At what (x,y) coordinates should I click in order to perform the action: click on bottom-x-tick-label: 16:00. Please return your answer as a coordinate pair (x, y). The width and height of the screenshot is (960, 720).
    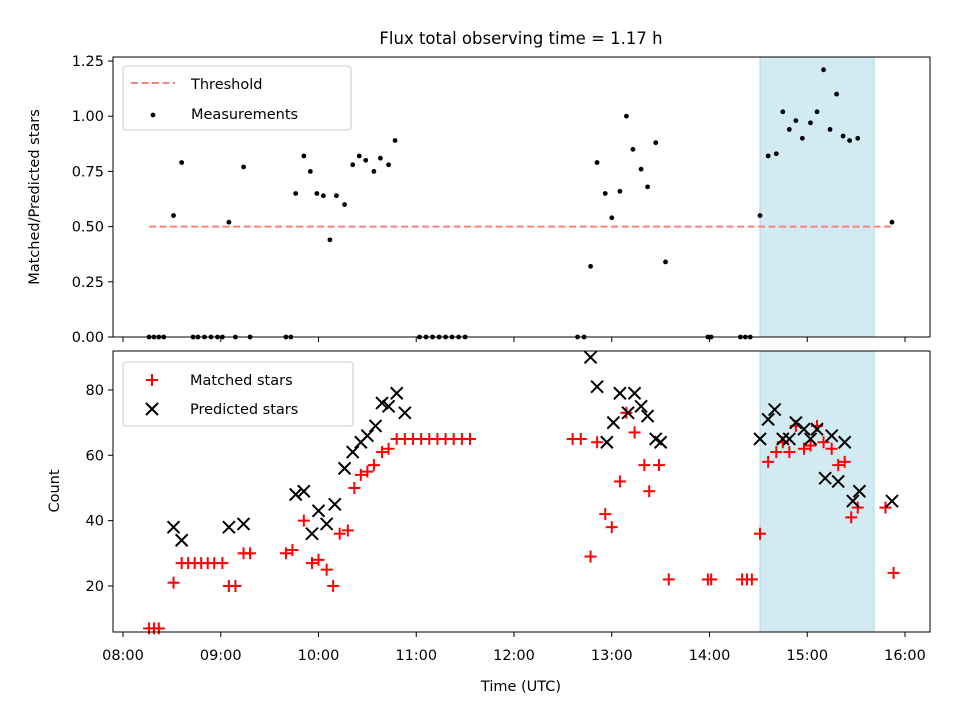
    Looking at the image, I should click on (905, 656).